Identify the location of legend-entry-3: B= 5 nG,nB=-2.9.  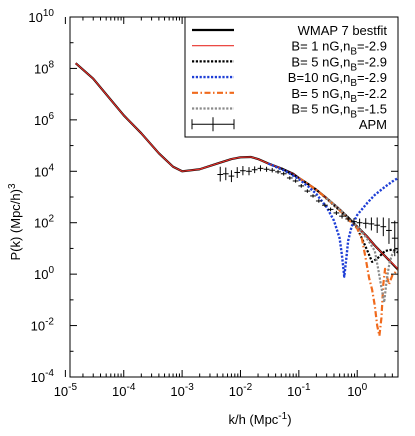
(289, 63).